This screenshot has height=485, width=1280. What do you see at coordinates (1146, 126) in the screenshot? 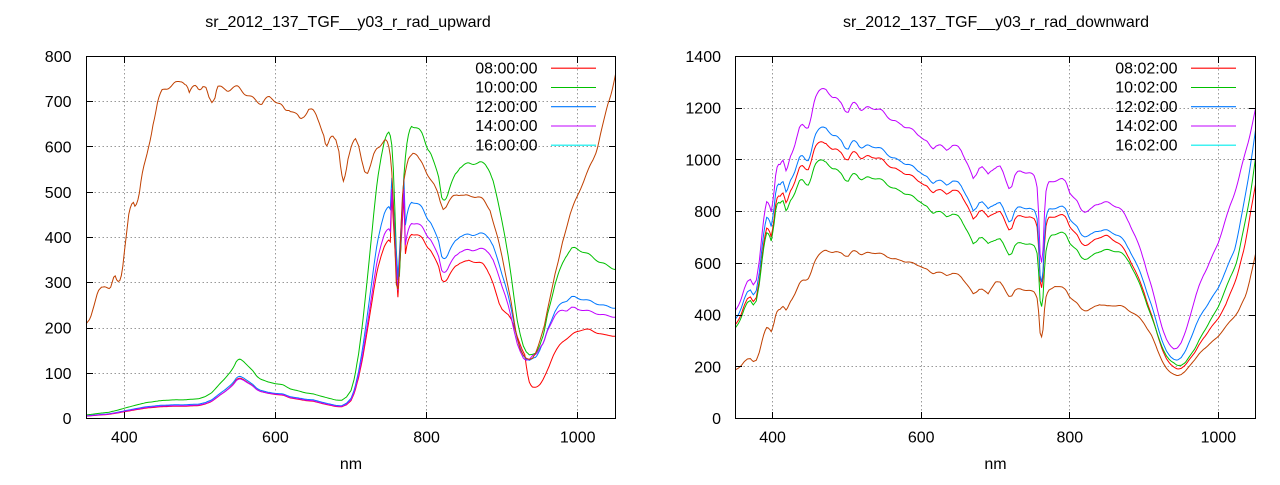
I see `svg-text: 14:02:00` at bounding box center [1146, 126].